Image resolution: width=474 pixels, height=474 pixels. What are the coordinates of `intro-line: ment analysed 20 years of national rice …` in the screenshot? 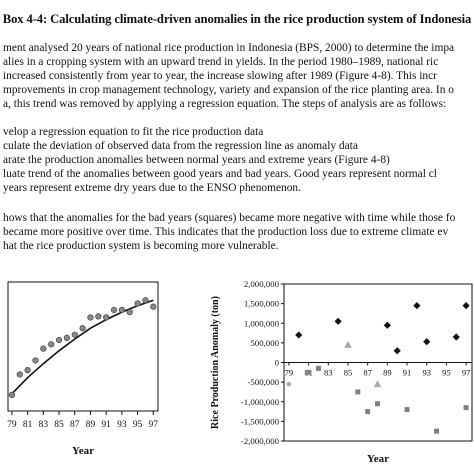 It's located at (229, 48).